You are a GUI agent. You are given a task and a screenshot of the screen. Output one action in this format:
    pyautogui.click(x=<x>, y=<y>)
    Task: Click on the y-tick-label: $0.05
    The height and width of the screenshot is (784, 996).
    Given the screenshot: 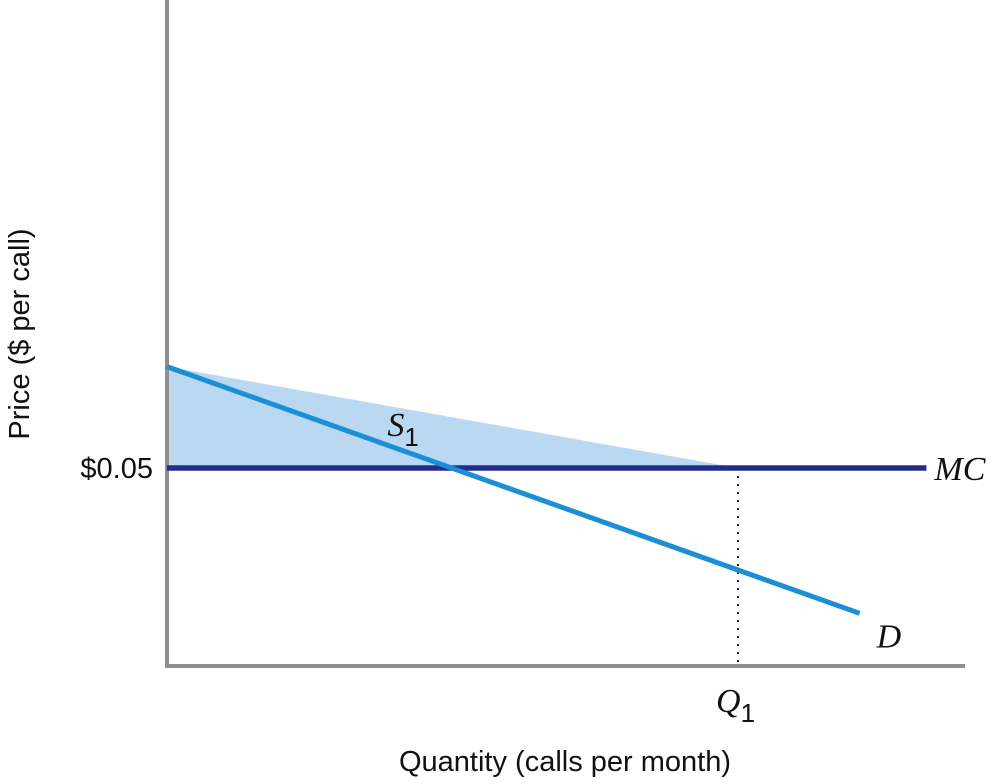 What is the action you would take?
    pyautogui.click(x=116, y=469)
    